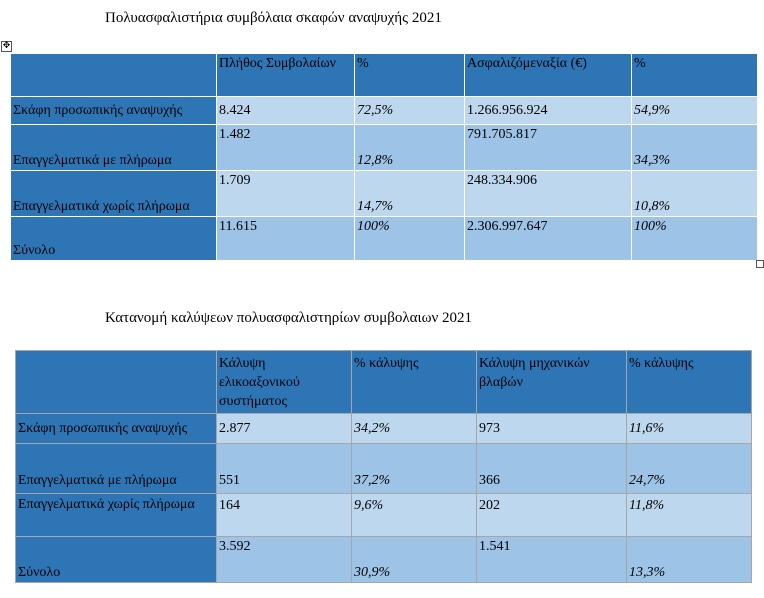  I want to click on header-value: Ασφαλιζόμεναξία (€), so click(548, 75).